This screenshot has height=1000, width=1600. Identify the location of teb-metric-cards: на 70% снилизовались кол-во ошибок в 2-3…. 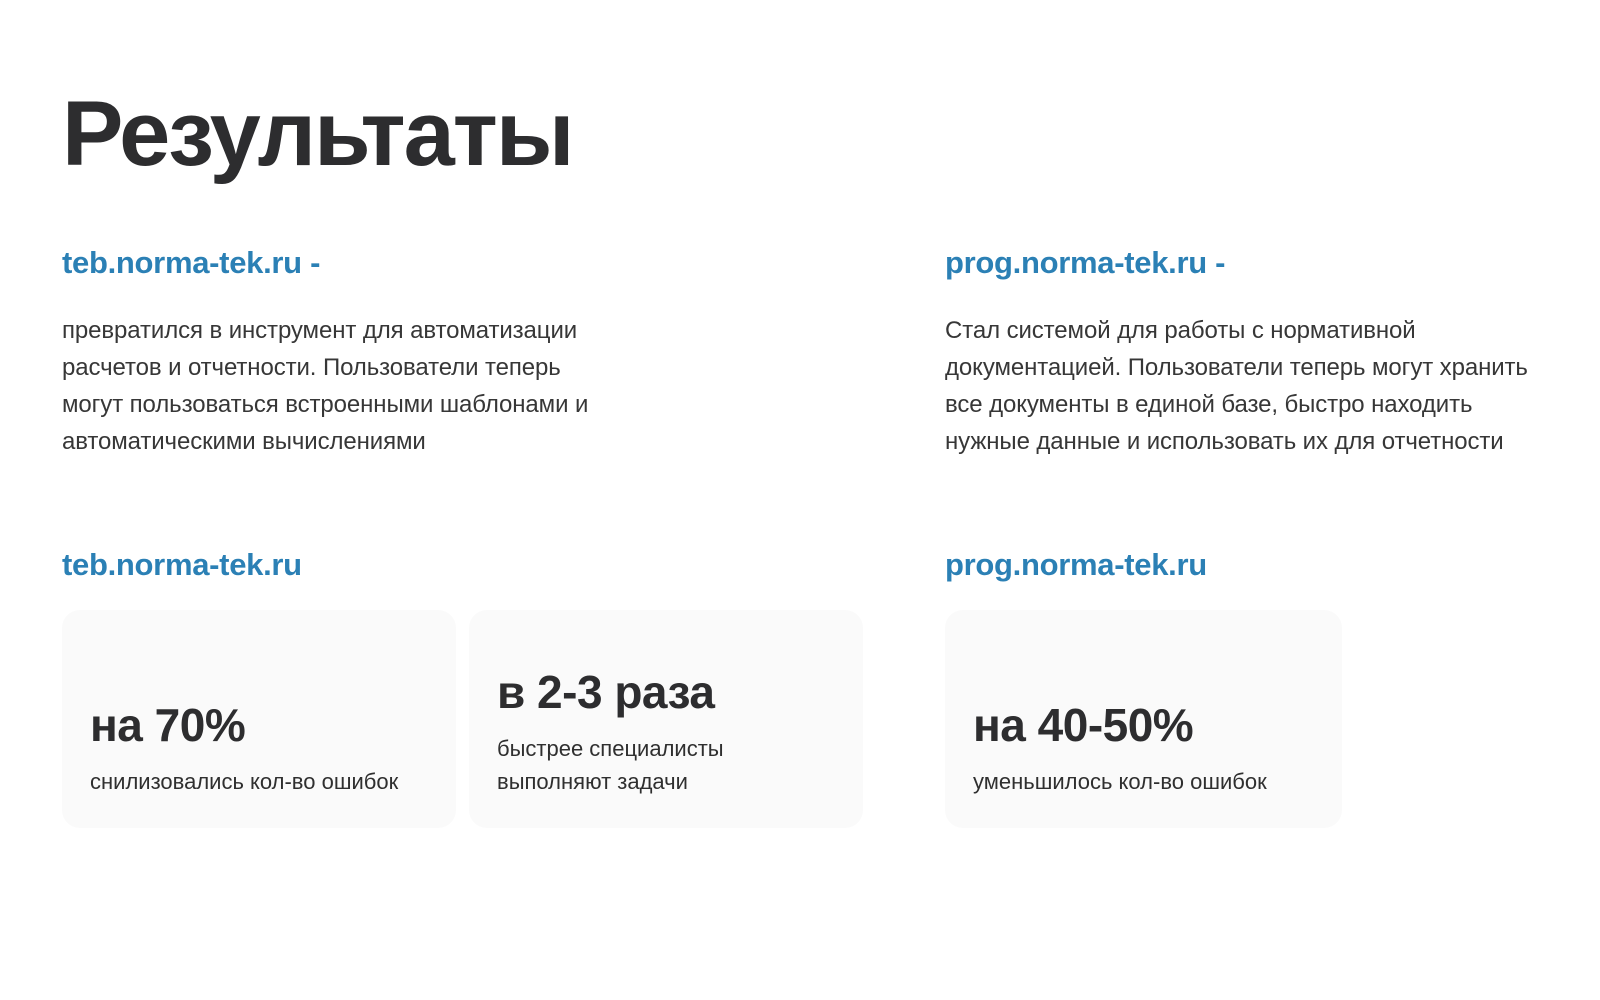
(463, 719).